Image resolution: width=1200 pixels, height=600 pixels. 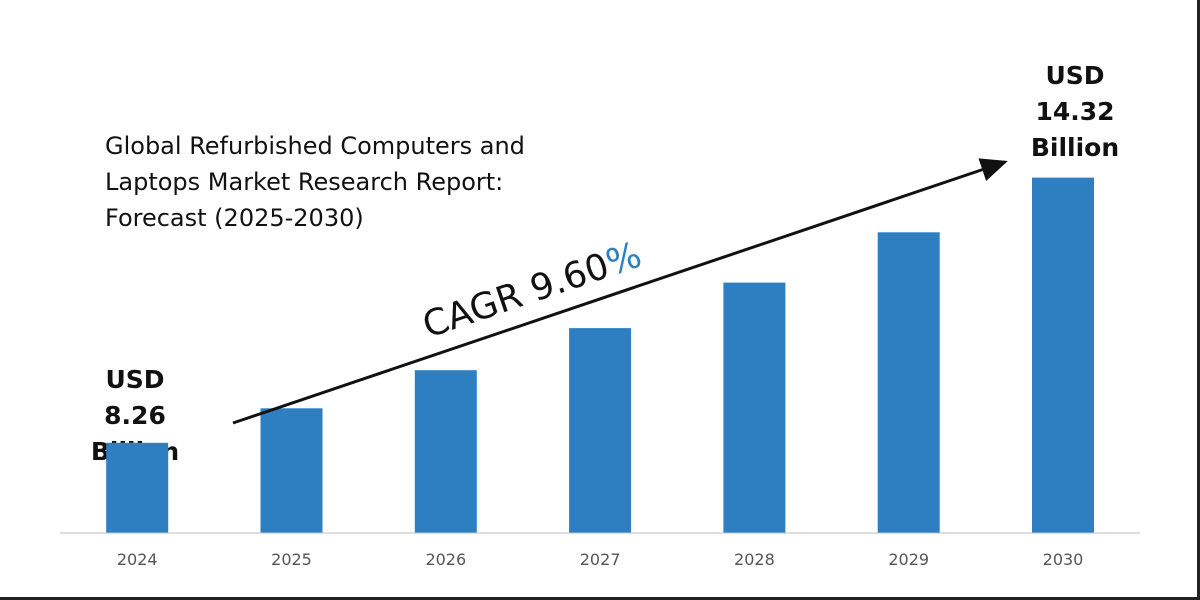 I want to click on bar-2026, so click(x=445, y=451).